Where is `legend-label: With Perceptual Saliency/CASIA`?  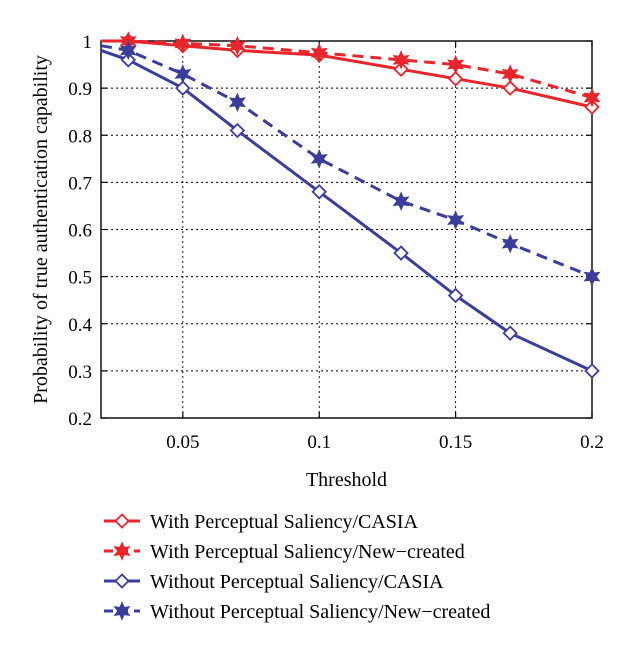 legend-label: With Perceptual Saliency/CASIA is located at coordinates (284, 522).